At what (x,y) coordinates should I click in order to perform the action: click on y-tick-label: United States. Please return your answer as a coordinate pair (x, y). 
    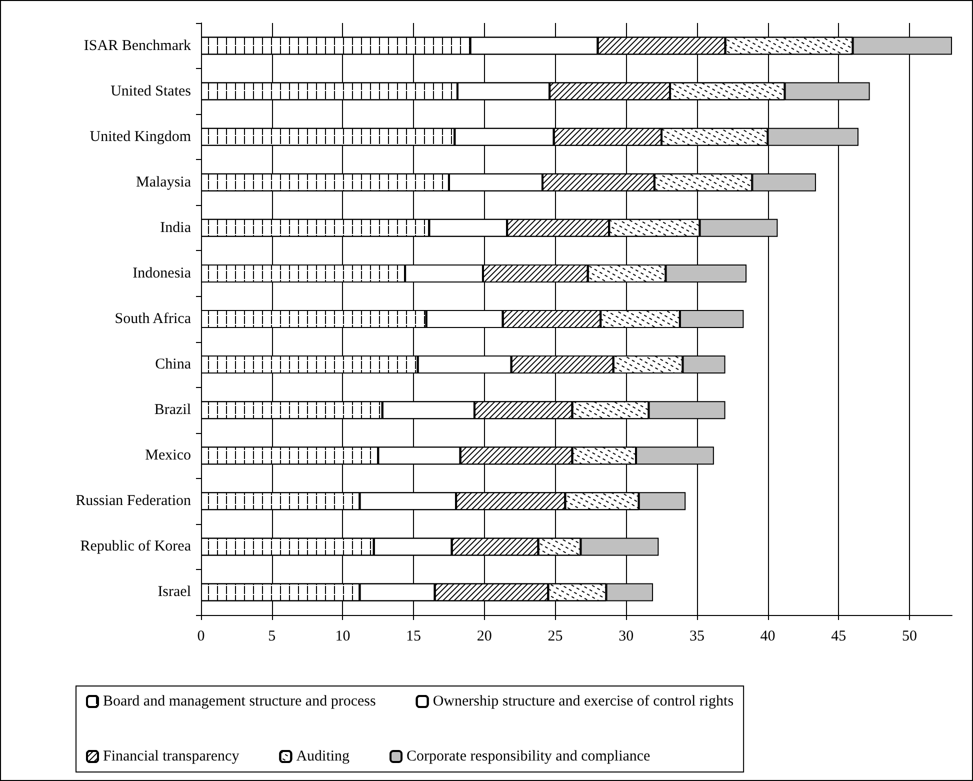
    Looking at the image, I should click on (151, 91).